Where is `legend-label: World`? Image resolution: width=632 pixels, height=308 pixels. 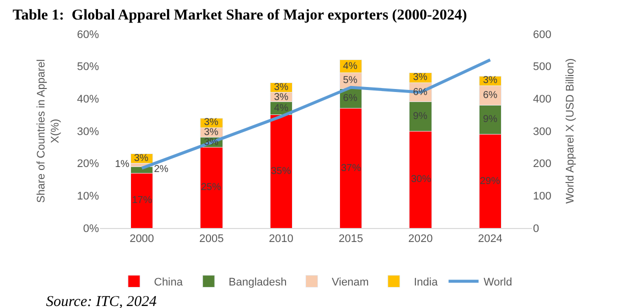 legend-label: World is located at coordinates (498, 282).